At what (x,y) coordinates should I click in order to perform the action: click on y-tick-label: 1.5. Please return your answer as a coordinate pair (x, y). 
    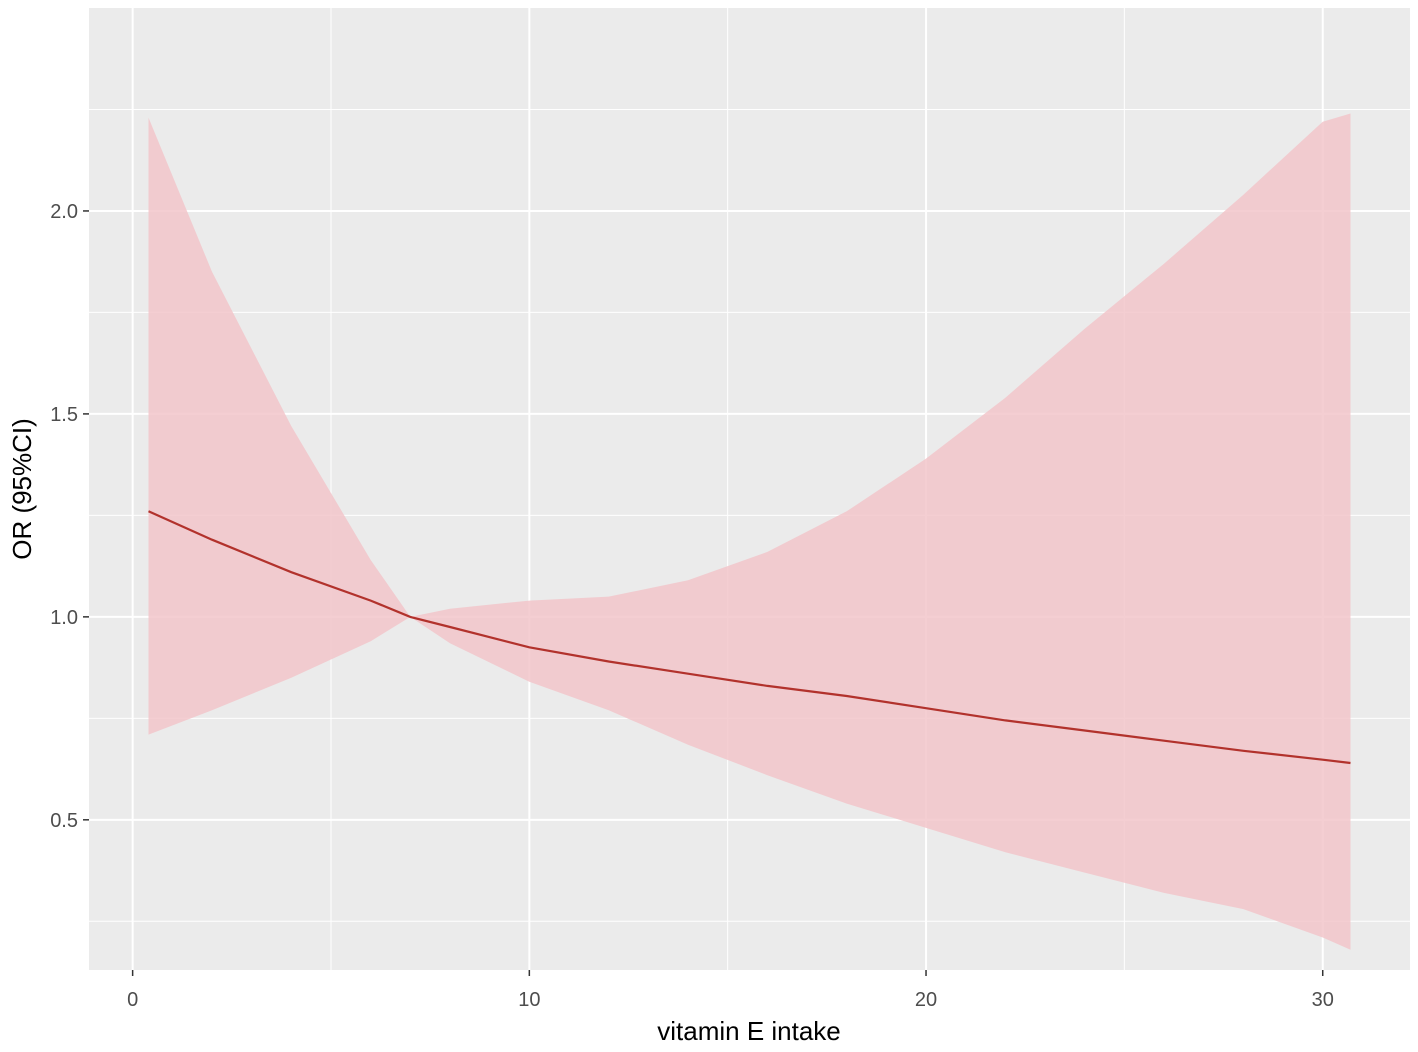
    Looking at the image, I should click on (64, 415).